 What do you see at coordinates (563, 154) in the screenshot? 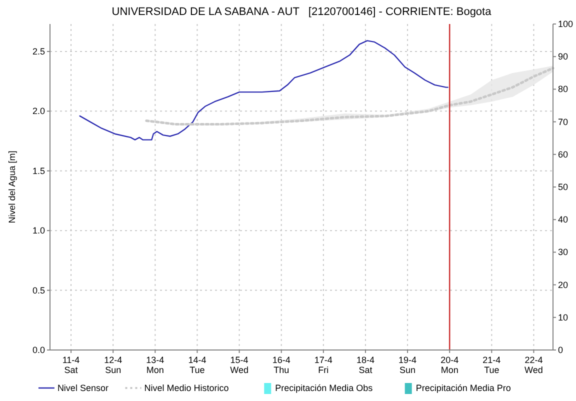
I see `y2-tick-label: 60` at bounding box center [563, 154].